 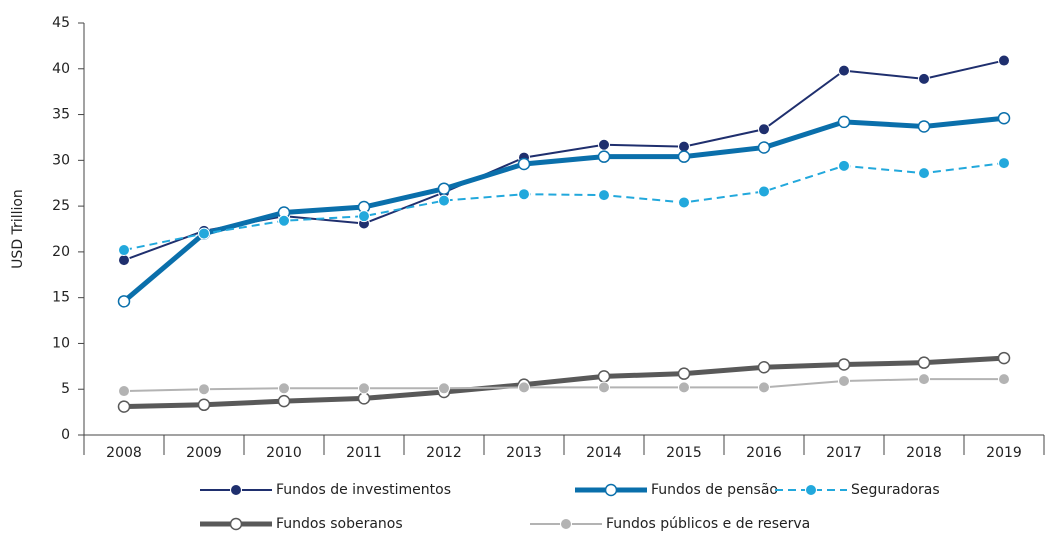 I want to click on x-tick-label: 2015, so click(x=684, y=453).